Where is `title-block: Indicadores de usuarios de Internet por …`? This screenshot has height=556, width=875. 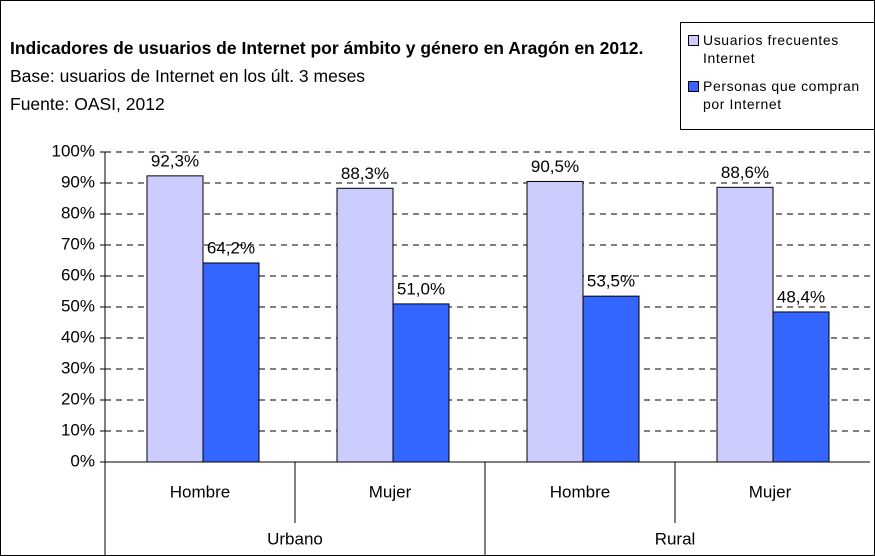 title-block: Indicadores de usuarios de Internet por … is located at coordinates (345, 76).